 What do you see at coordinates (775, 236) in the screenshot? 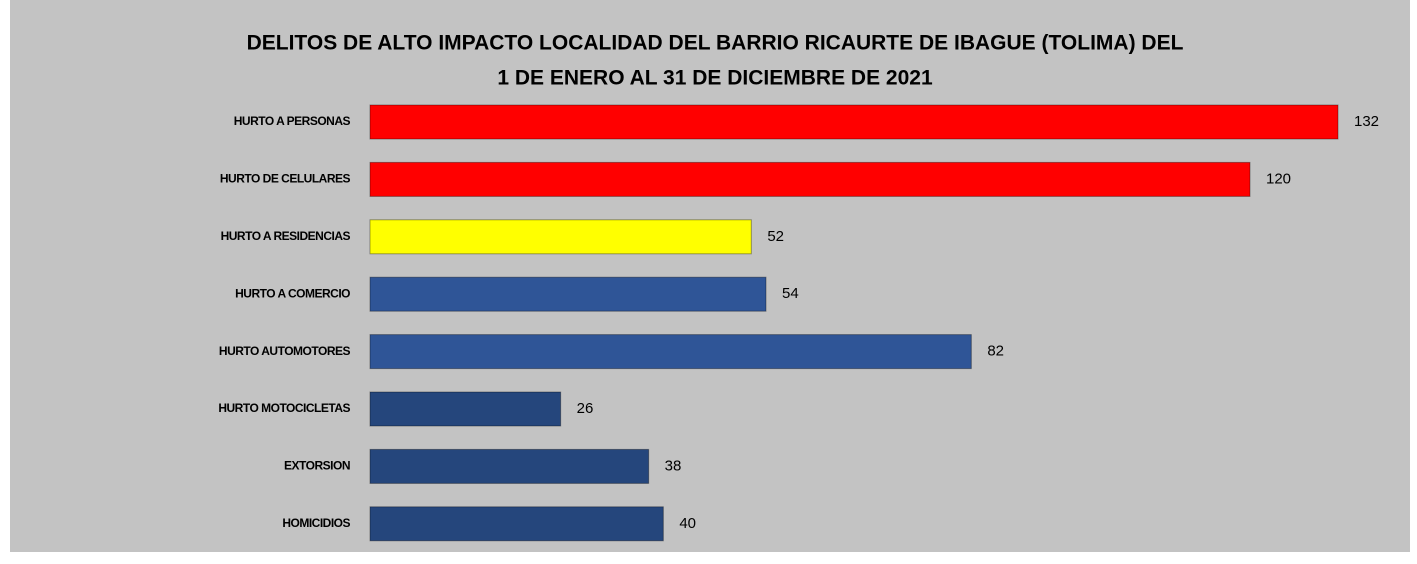
I see `data-label: 52` at bounding box center [775, 236].